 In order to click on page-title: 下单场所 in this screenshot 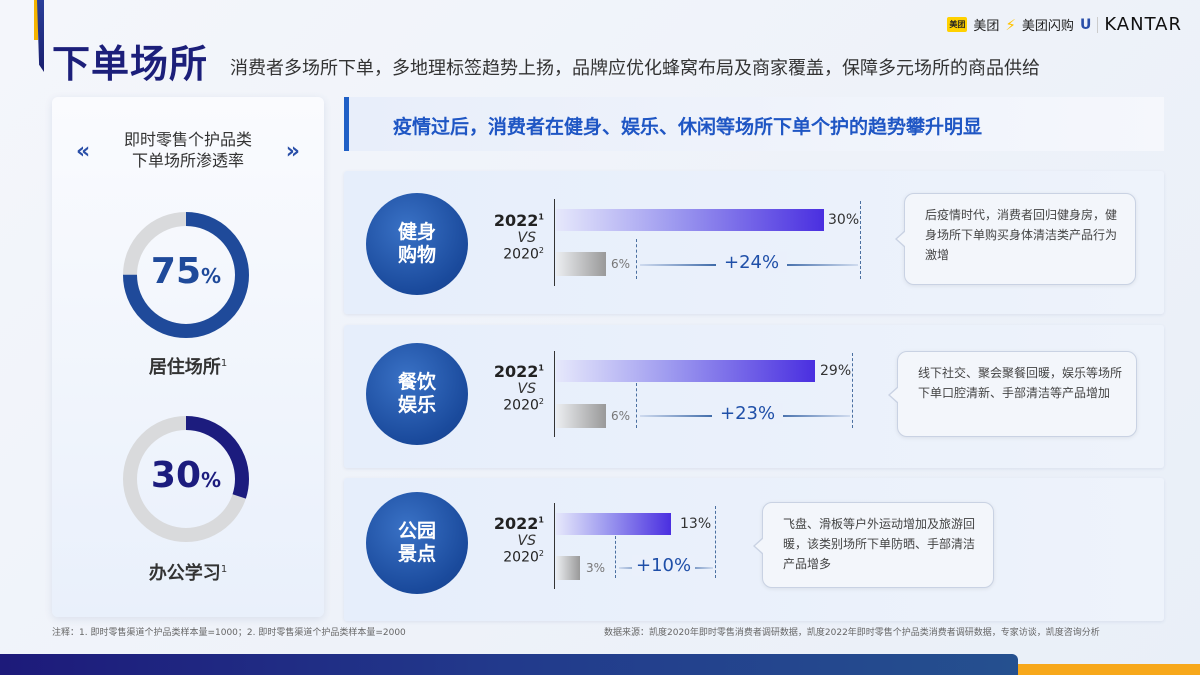, I will do `click(130, 64)`.